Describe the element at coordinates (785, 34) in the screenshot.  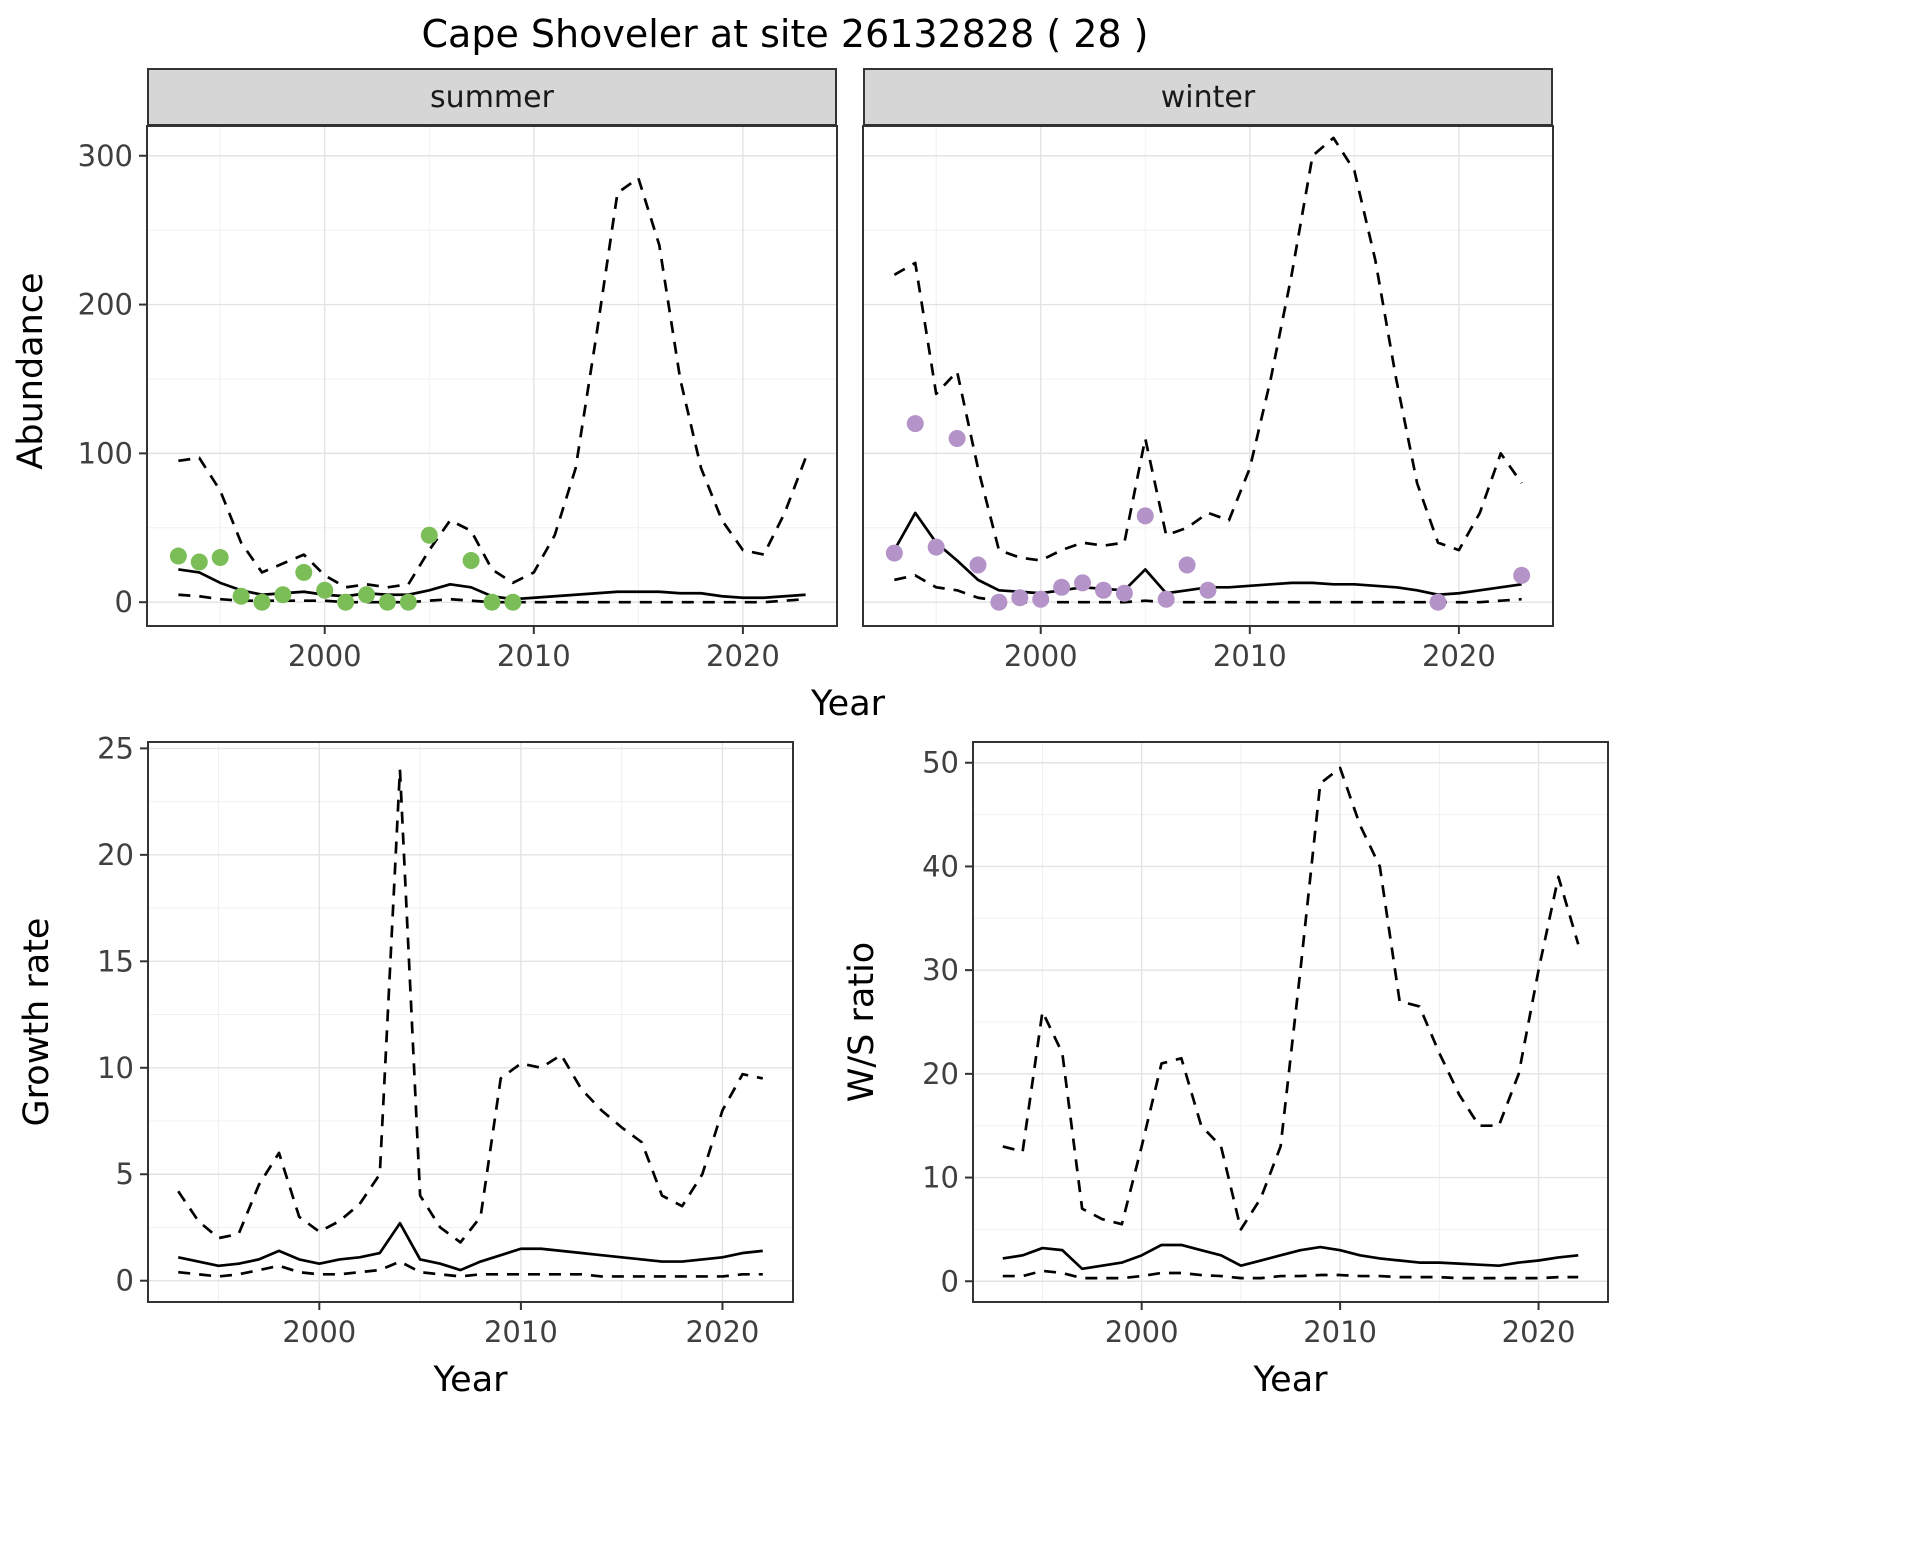
I see `figure-title: Cape Shoveler at site 26132828 ( 28 )` at that location.